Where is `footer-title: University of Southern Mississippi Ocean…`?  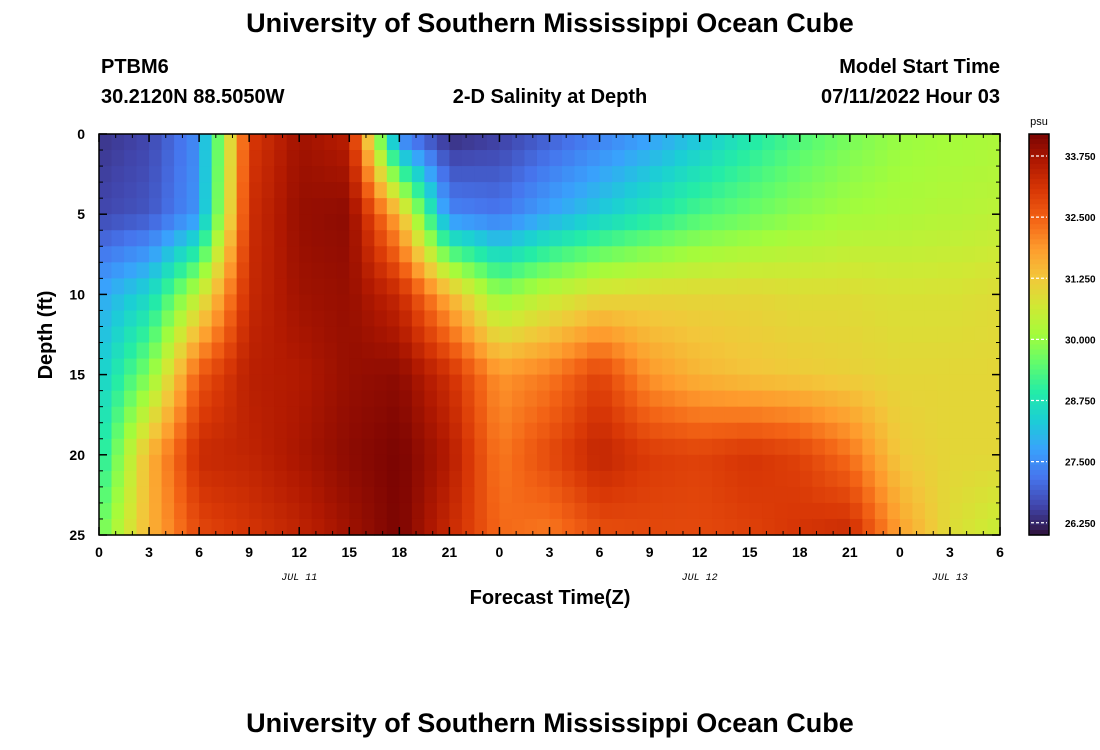 footer-title: University of Southern Mississippi Ocean… is located at coordinates (550, 723).